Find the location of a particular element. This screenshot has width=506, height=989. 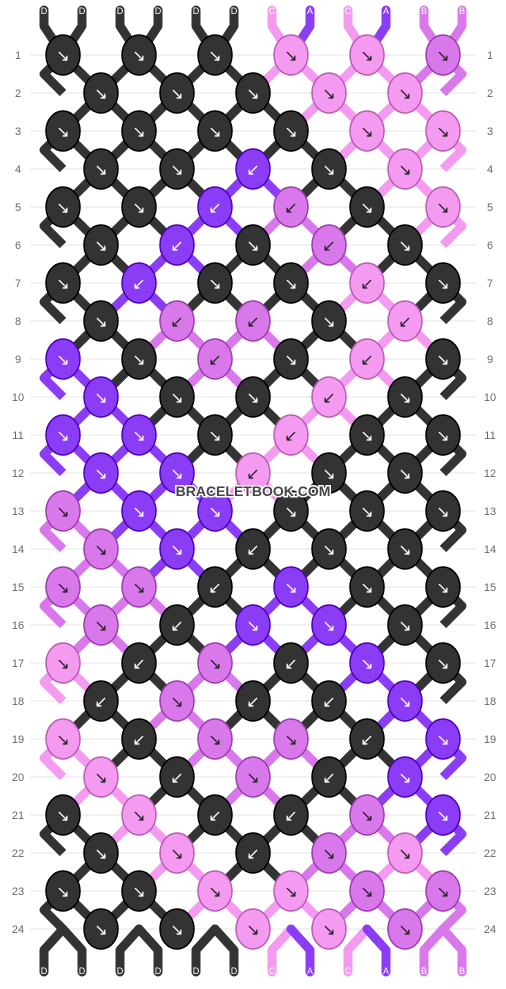

string-label-bottom: B is located at coordinates (462, 971).